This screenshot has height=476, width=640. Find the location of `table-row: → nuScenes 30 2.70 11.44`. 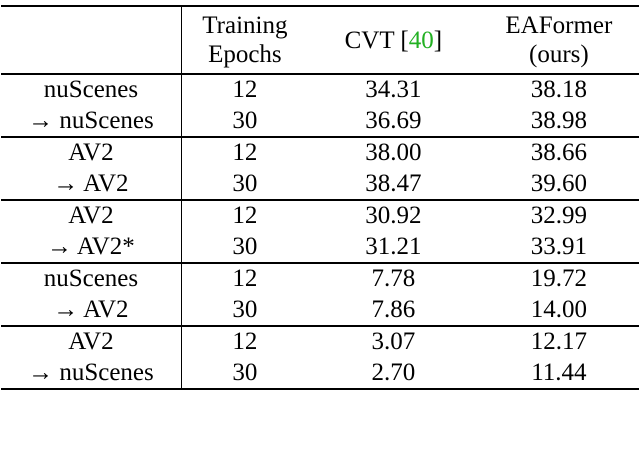

table-row: → nuScenes 30 2.70 11.44 is located at coordinates (320, 373).